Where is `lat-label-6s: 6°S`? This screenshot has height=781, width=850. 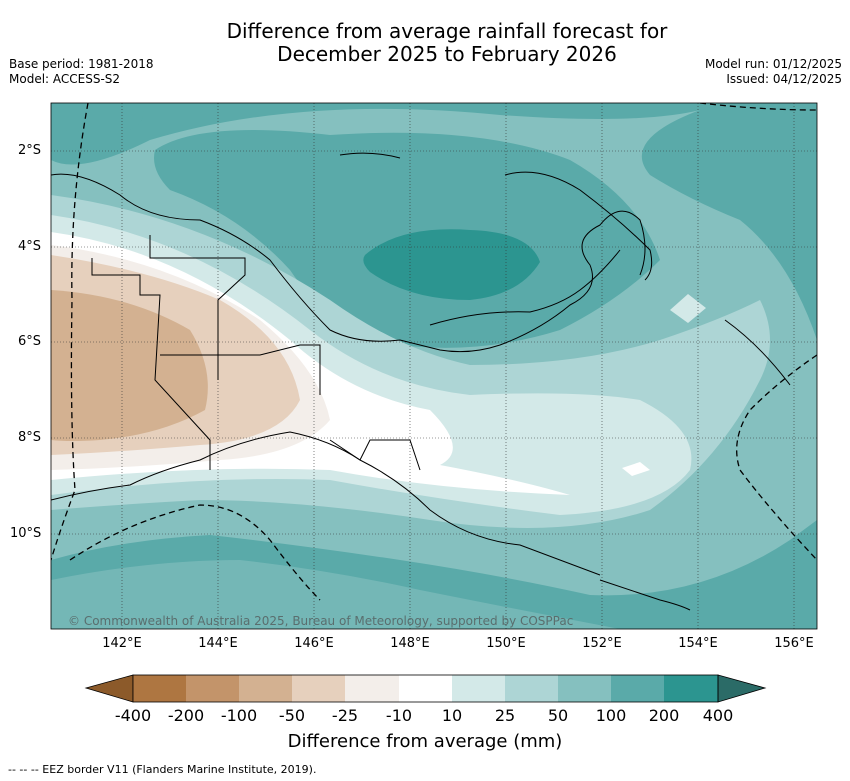
lat-label-6s: 6°S is located at coordinates (30, 341).